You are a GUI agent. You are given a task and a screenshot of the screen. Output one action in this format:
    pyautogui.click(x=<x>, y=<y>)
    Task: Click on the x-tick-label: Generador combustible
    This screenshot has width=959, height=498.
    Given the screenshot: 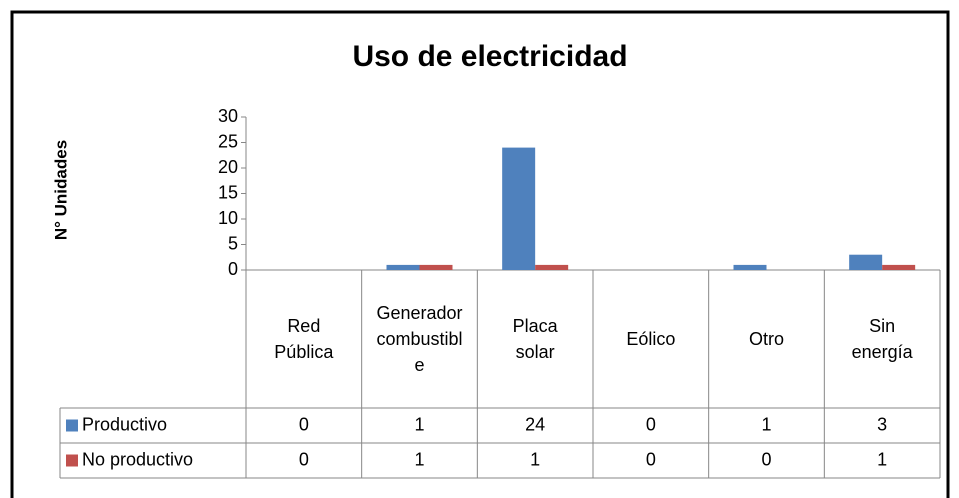 What is the action you would take?
    pyautogui.click(x=419, y=339)
    